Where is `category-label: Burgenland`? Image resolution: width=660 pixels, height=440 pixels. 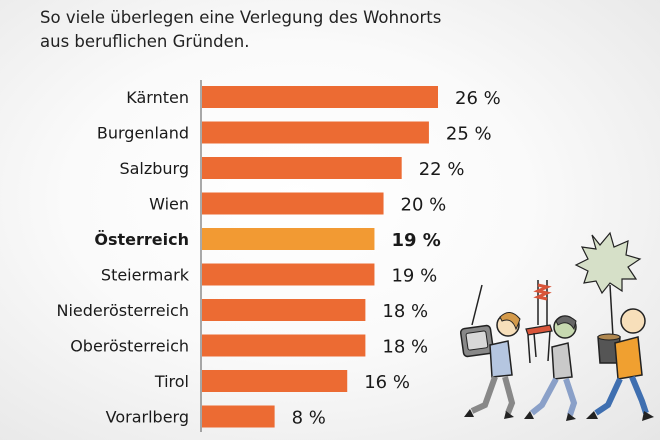
category-label: Burgenland is located at coordinates (143, 133).